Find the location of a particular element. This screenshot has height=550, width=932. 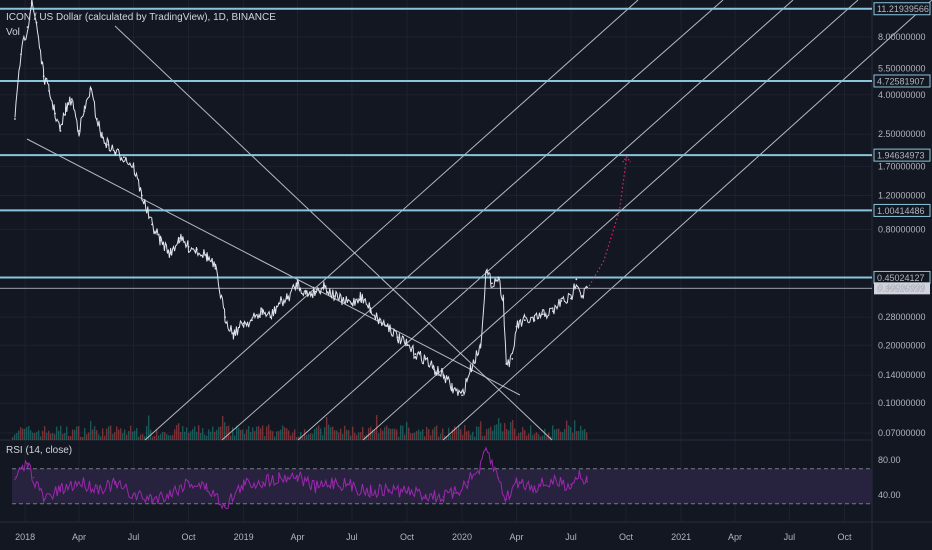

y-tick-label-7: 0.40000000 is located at coordinates (902, 287).